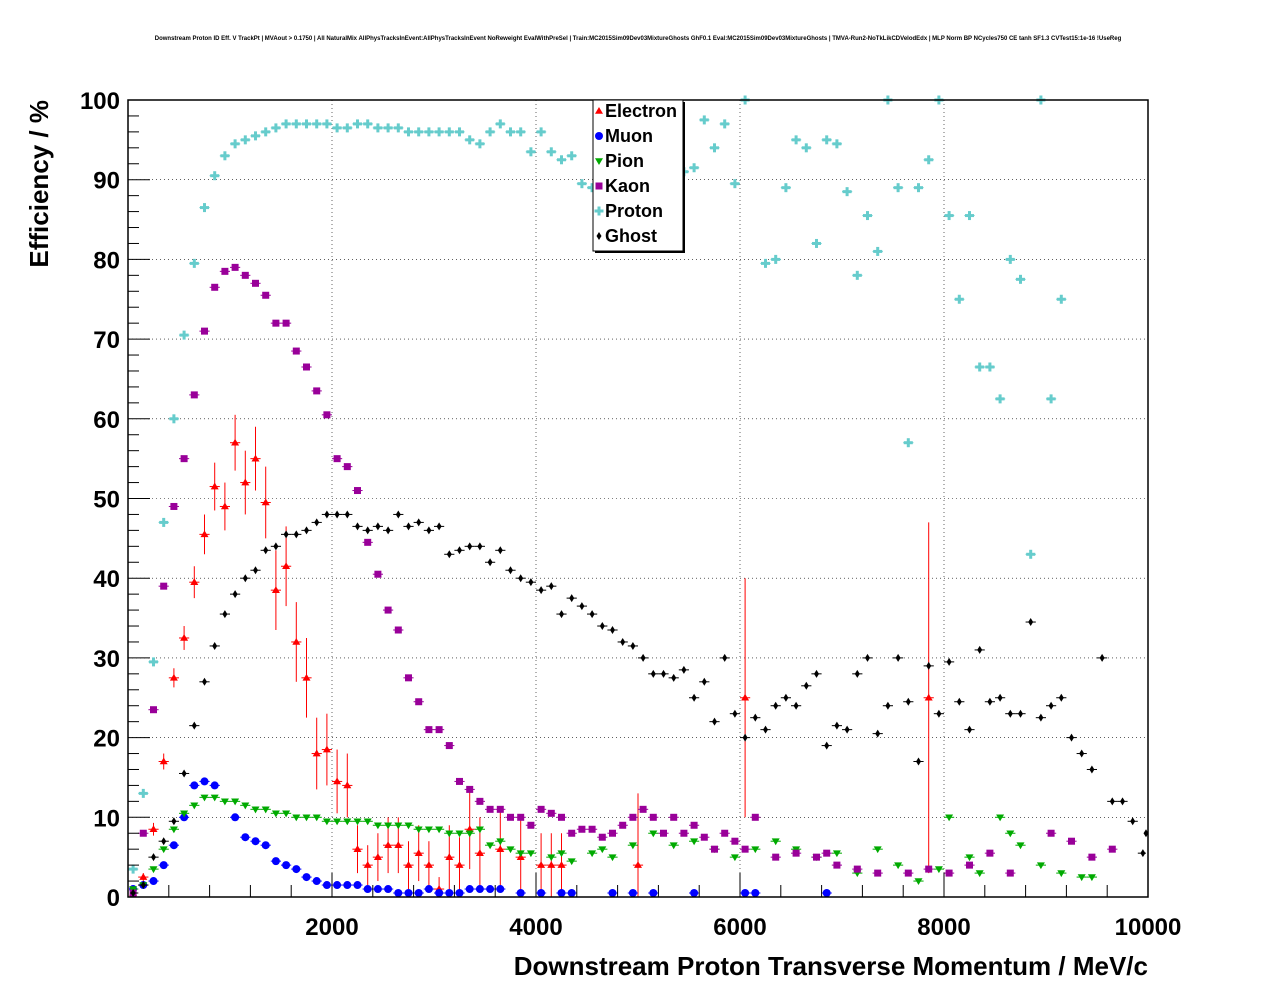 This screenshot has width=1276, height=996. I want to click on legend: Electron Muon Pion Kaon Proton Ghost, so click(638, 176).